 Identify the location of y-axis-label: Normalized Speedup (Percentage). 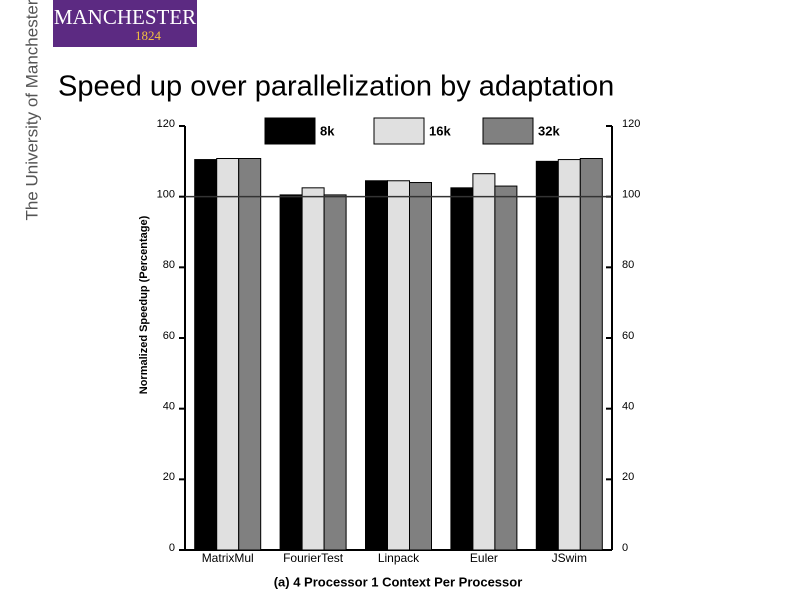
(144, 304).